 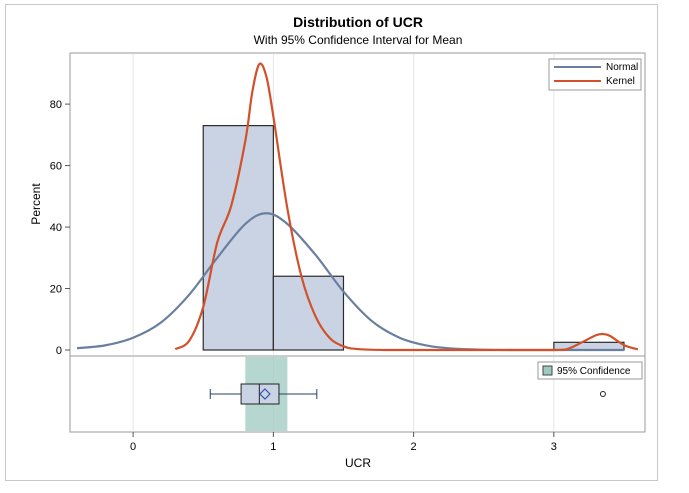 I want to click on box-plot, so click(x=407, y=394).